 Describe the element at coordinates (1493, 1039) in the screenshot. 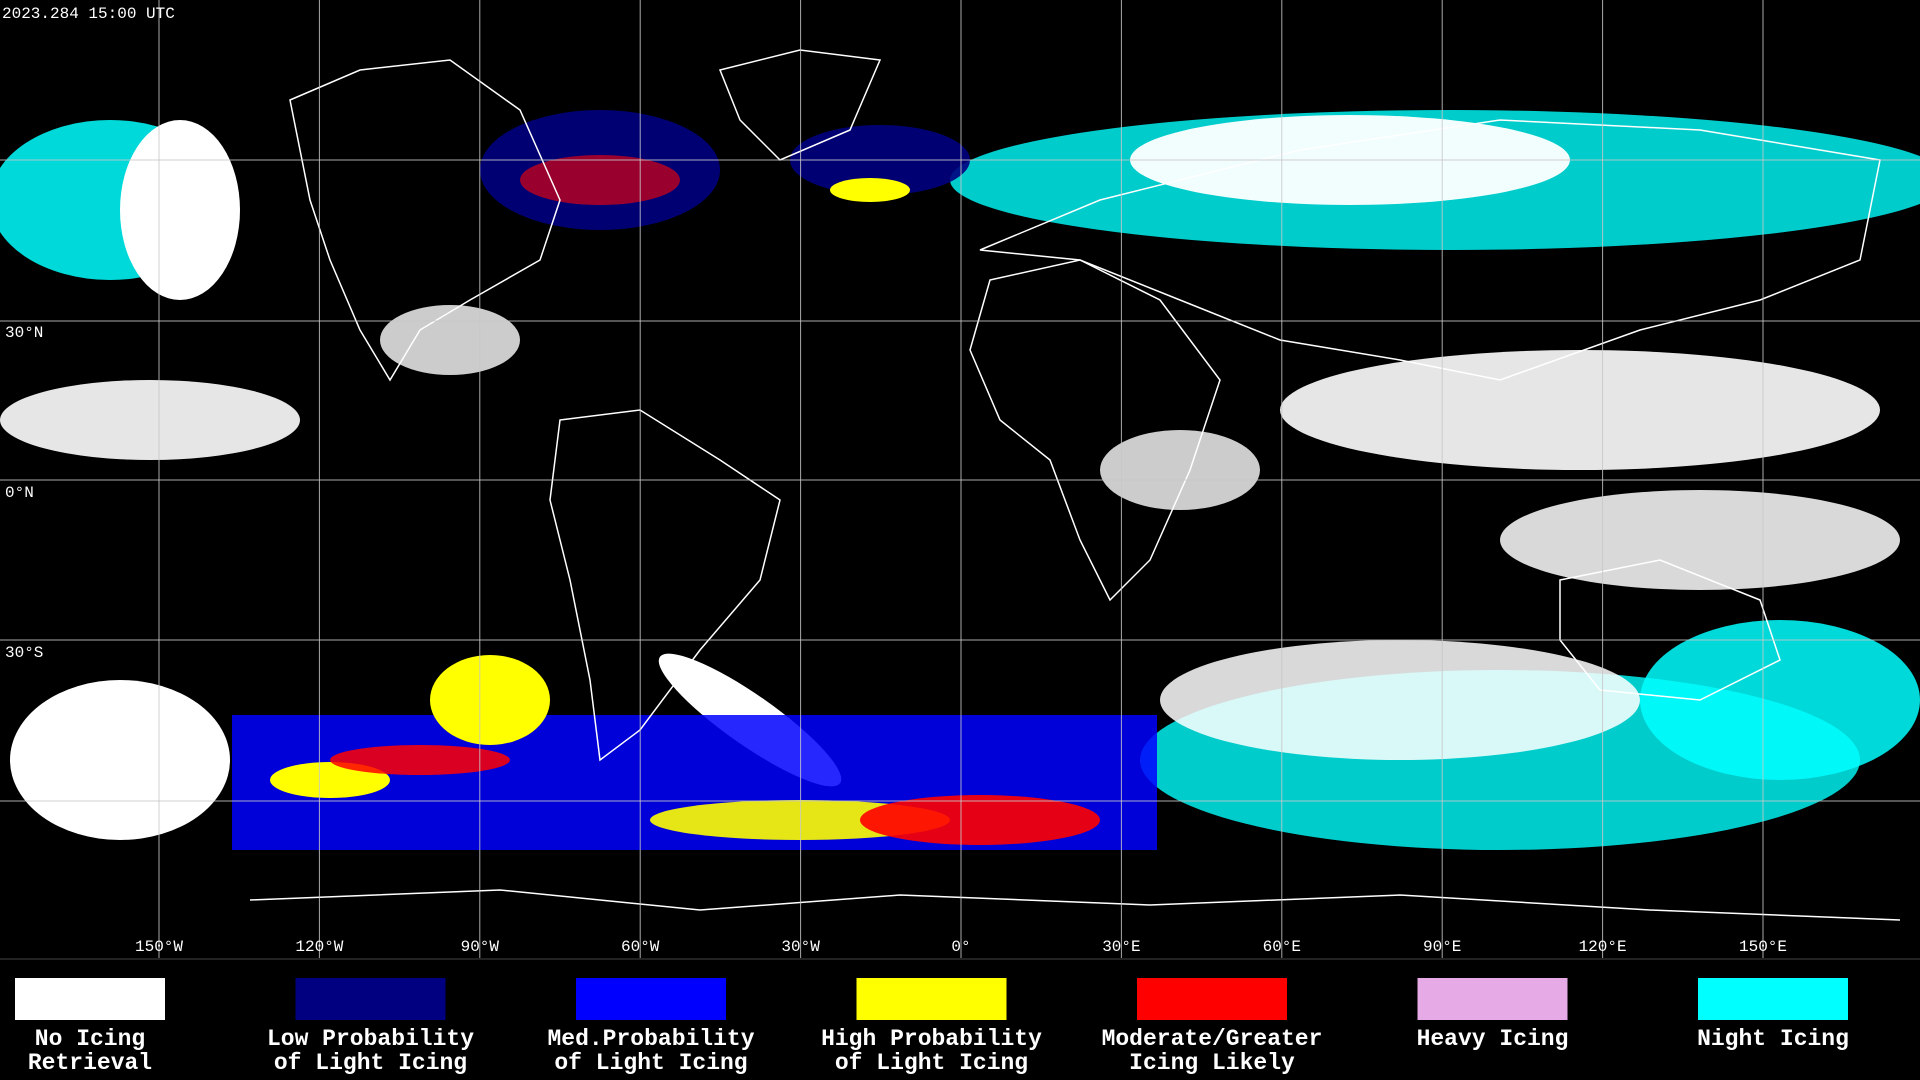

I see `legend-label: Heavy Icing` at that location.